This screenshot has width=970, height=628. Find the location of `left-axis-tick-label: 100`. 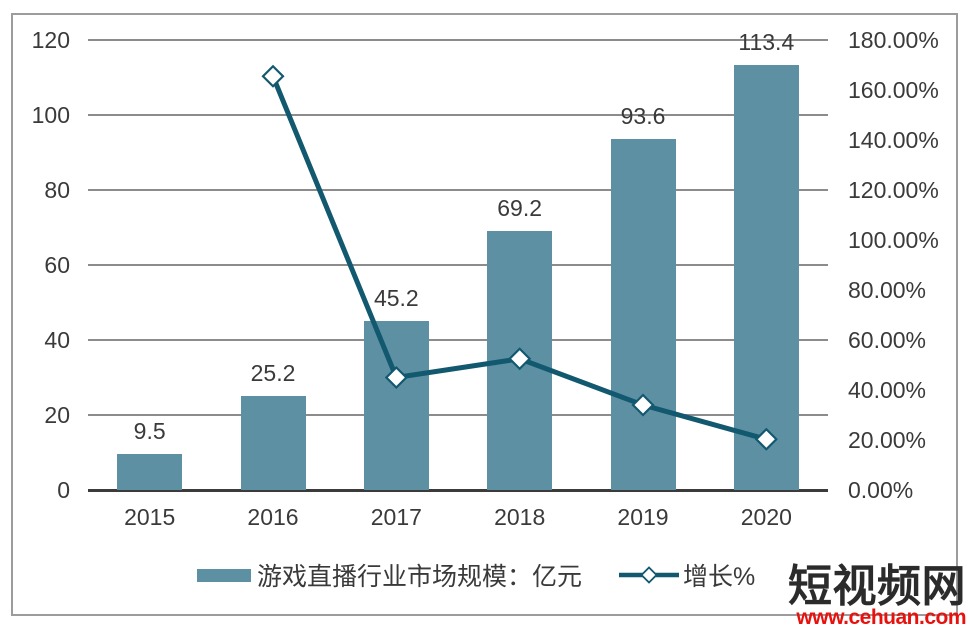

left-axis-tick-label: 100 is located at coordinates (50, 115).